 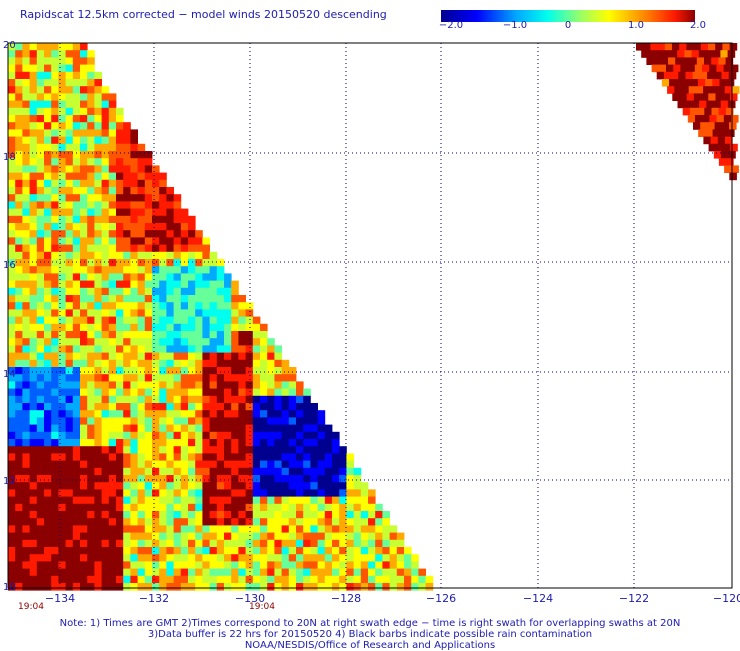 What do you see at coordinates (346, 598) in the screenshot?
I see `lon-label: −128` at bounding box center [346, 598].